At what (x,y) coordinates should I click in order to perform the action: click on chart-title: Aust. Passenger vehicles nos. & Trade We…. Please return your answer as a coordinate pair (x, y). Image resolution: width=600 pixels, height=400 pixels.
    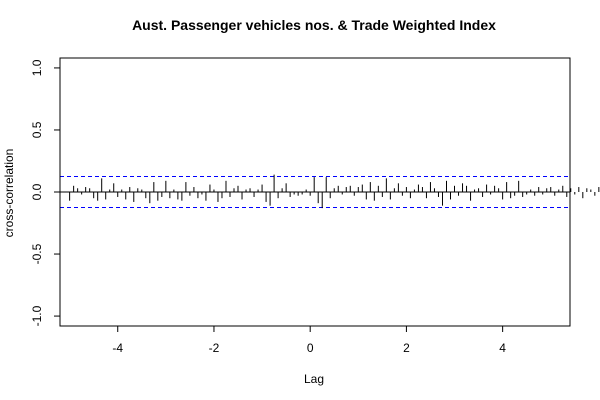
    Looking at the image, I should click on (314, 25).